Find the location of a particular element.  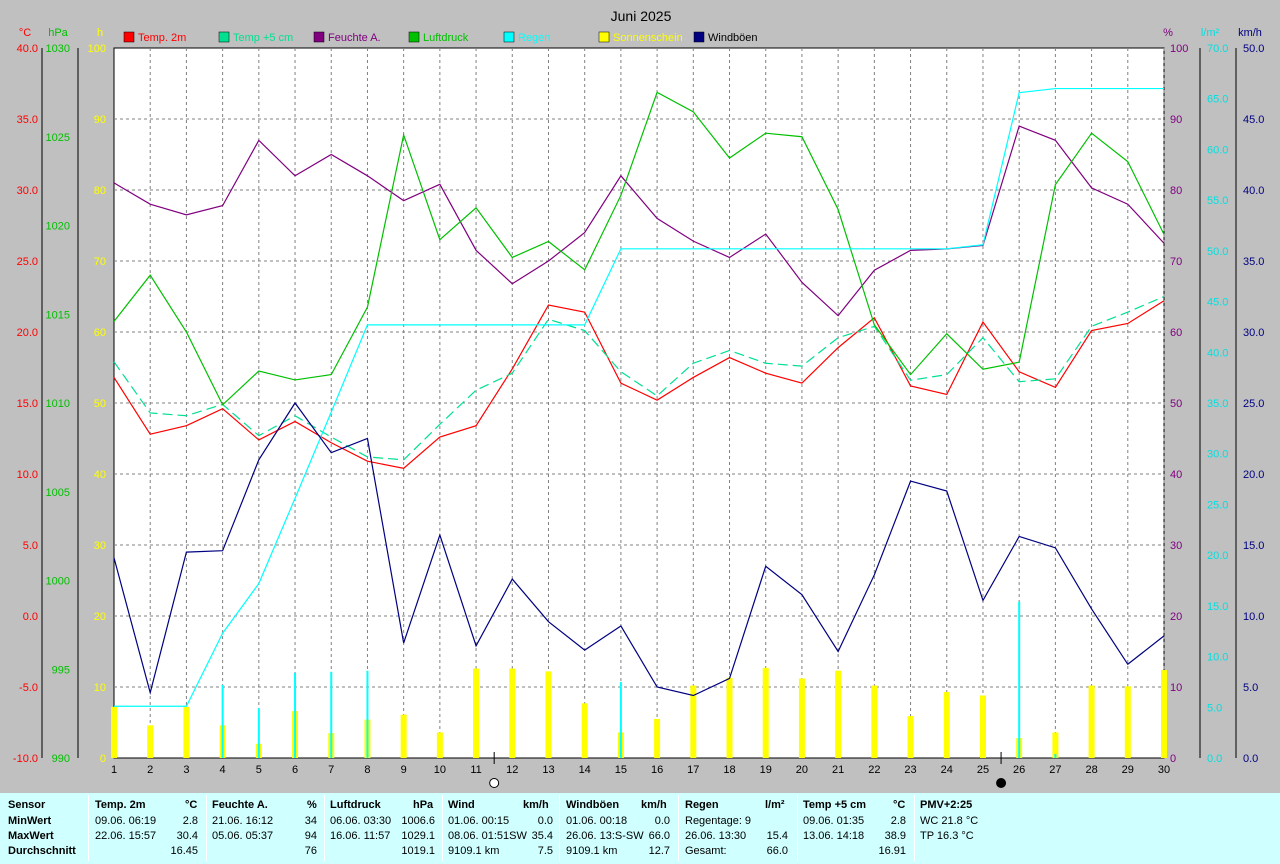

x-tick-label: 29 is located at coordinates (1128, 770).